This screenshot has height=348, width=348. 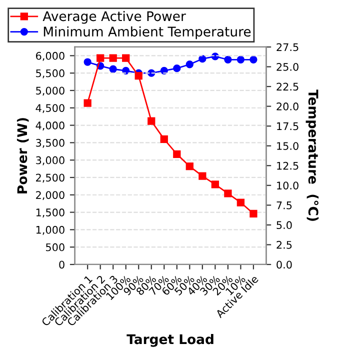 I want to click on y2-tick-label: 2.5, so click(x=284, y=244).